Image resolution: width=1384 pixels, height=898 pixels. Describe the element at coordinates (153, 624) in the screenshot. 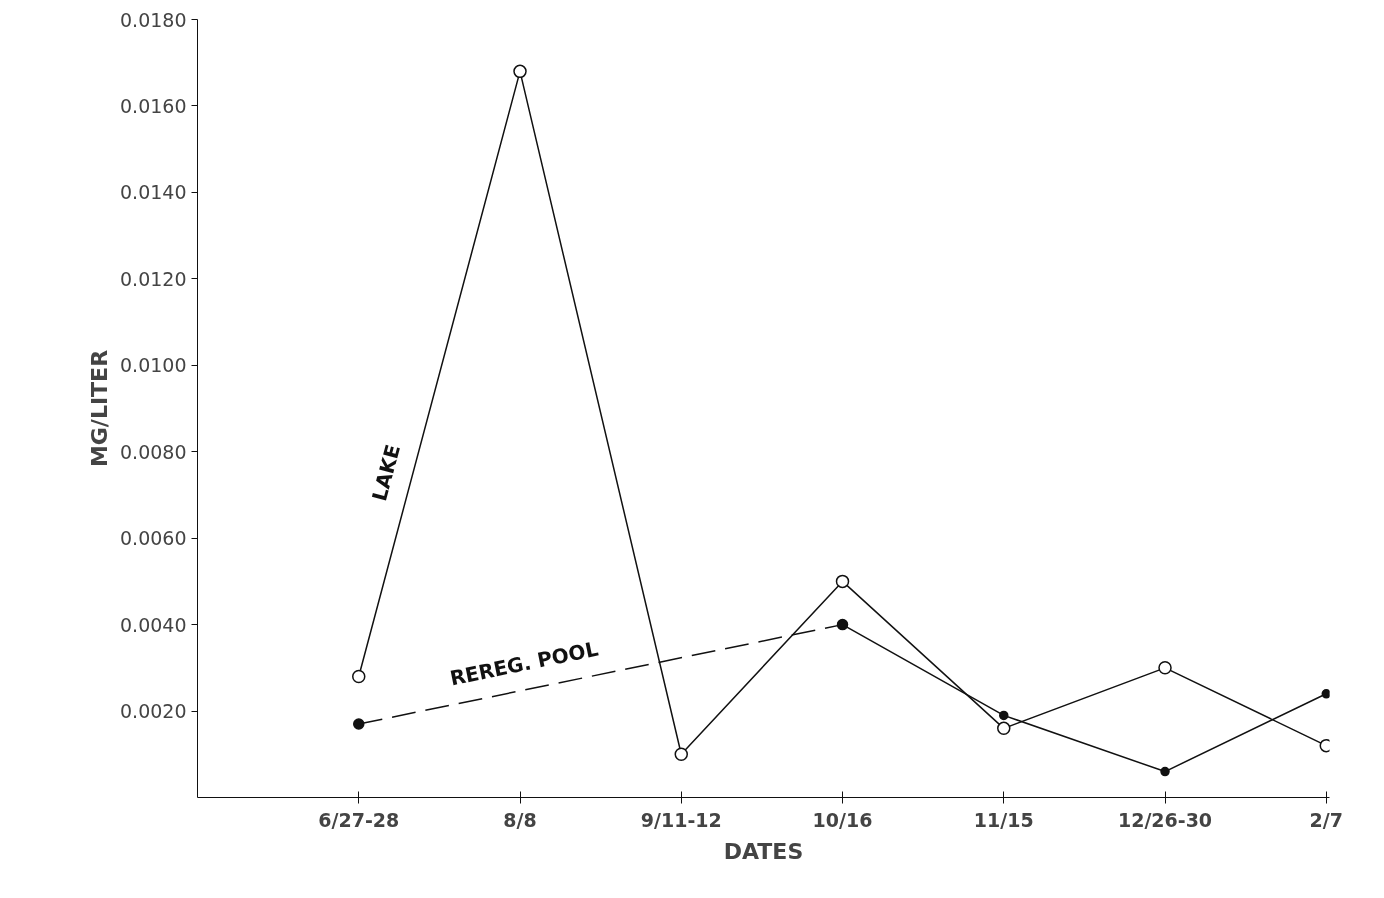

I see `y-tick-label: 0.0040` at that location.